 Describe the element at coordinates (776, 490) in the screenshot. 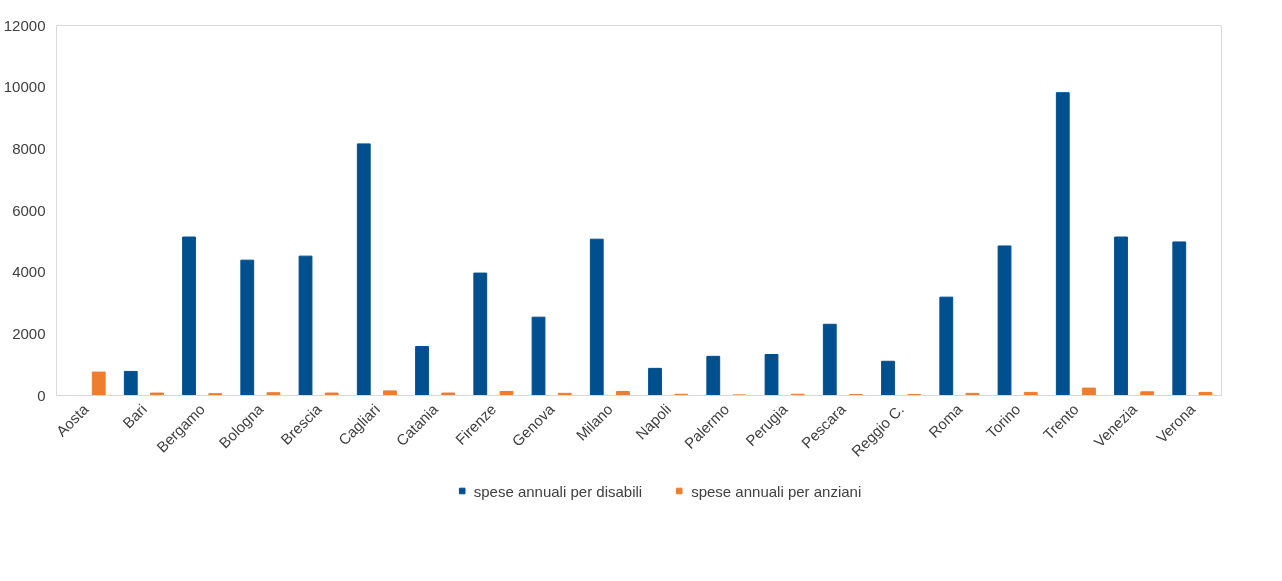

I see `legend-label: spese annuali per anziani` at that location.